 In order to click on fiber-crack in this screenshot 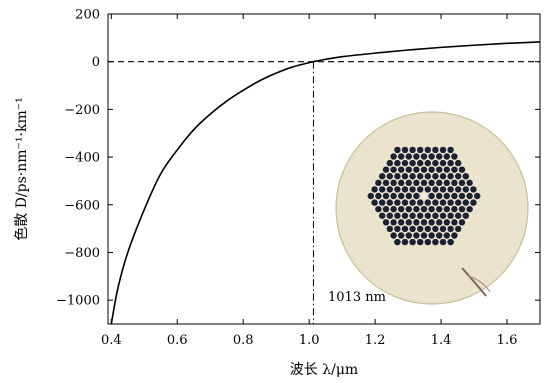, I will do `click(474, 282)`.